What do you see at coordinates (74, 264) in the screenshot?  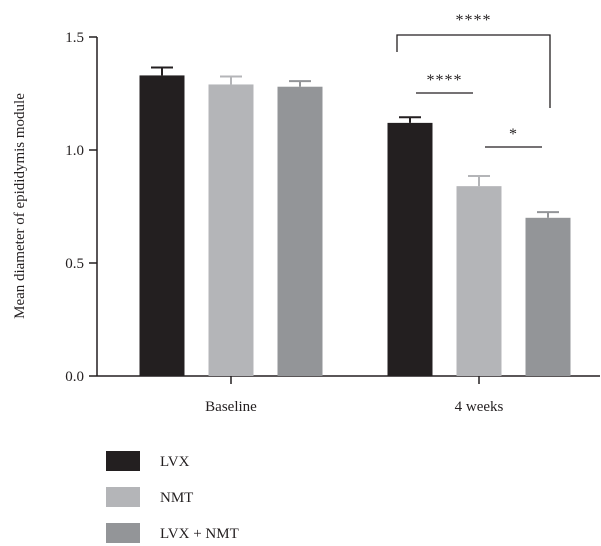 I see `y-tick-label: 0.5` at bounding box center [74, 264].